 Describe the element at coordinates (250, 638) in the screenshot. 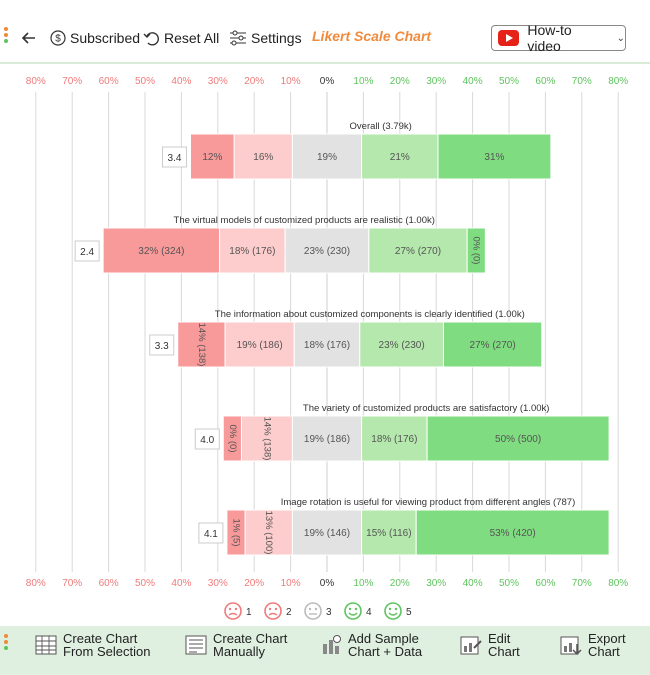

I see `create-manual-line1: Create Chart` at that location.